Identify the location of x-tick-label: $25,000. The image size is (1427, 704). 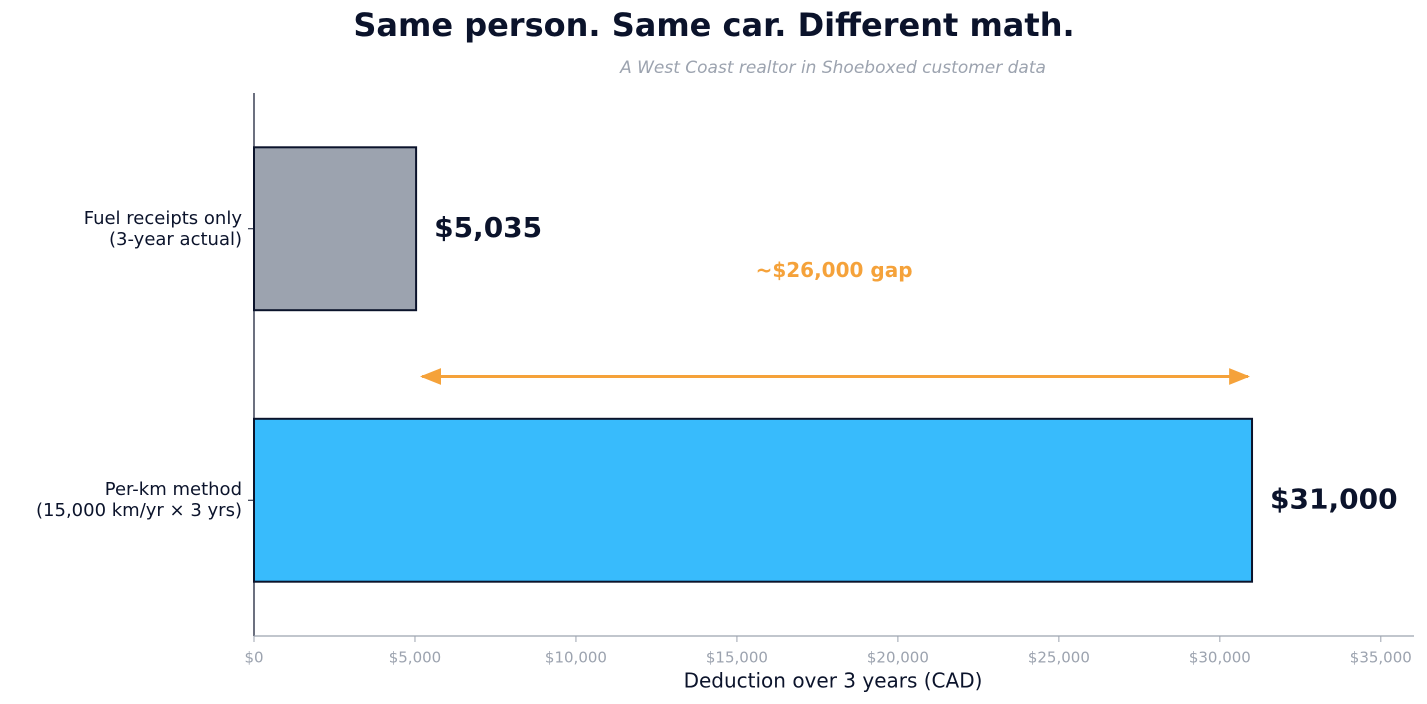
(1059, 658).